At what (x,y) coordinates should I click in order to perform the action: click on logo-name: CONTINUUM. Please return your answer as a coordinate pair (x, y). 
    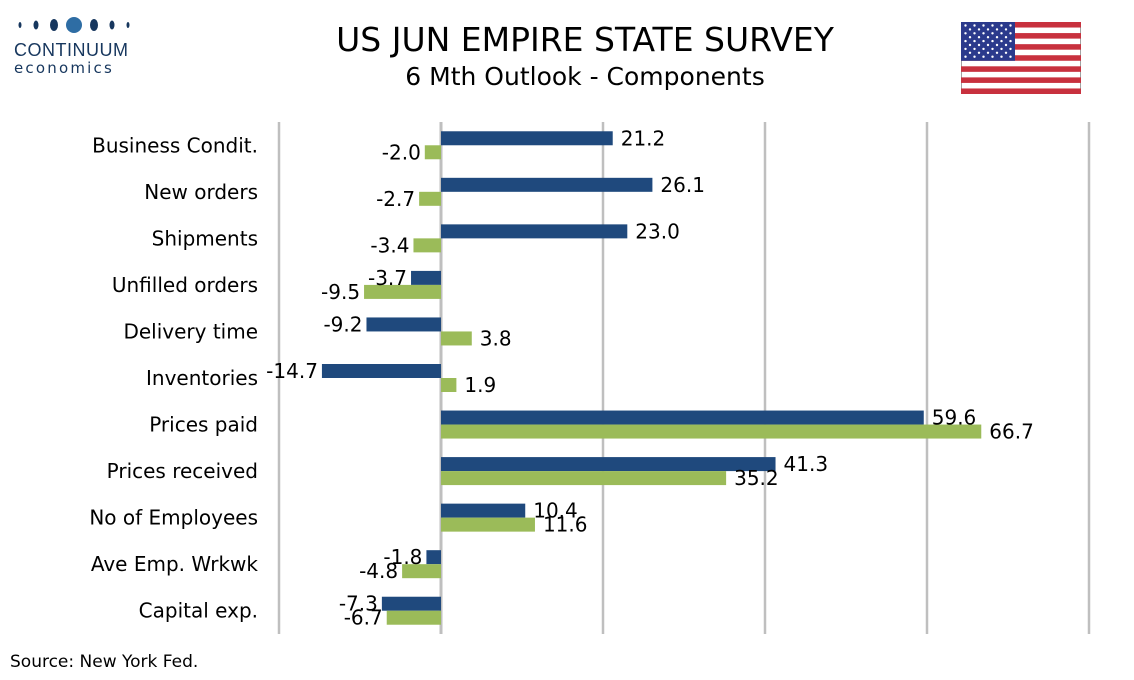
    Looking at the image, I should click on (71, 50).